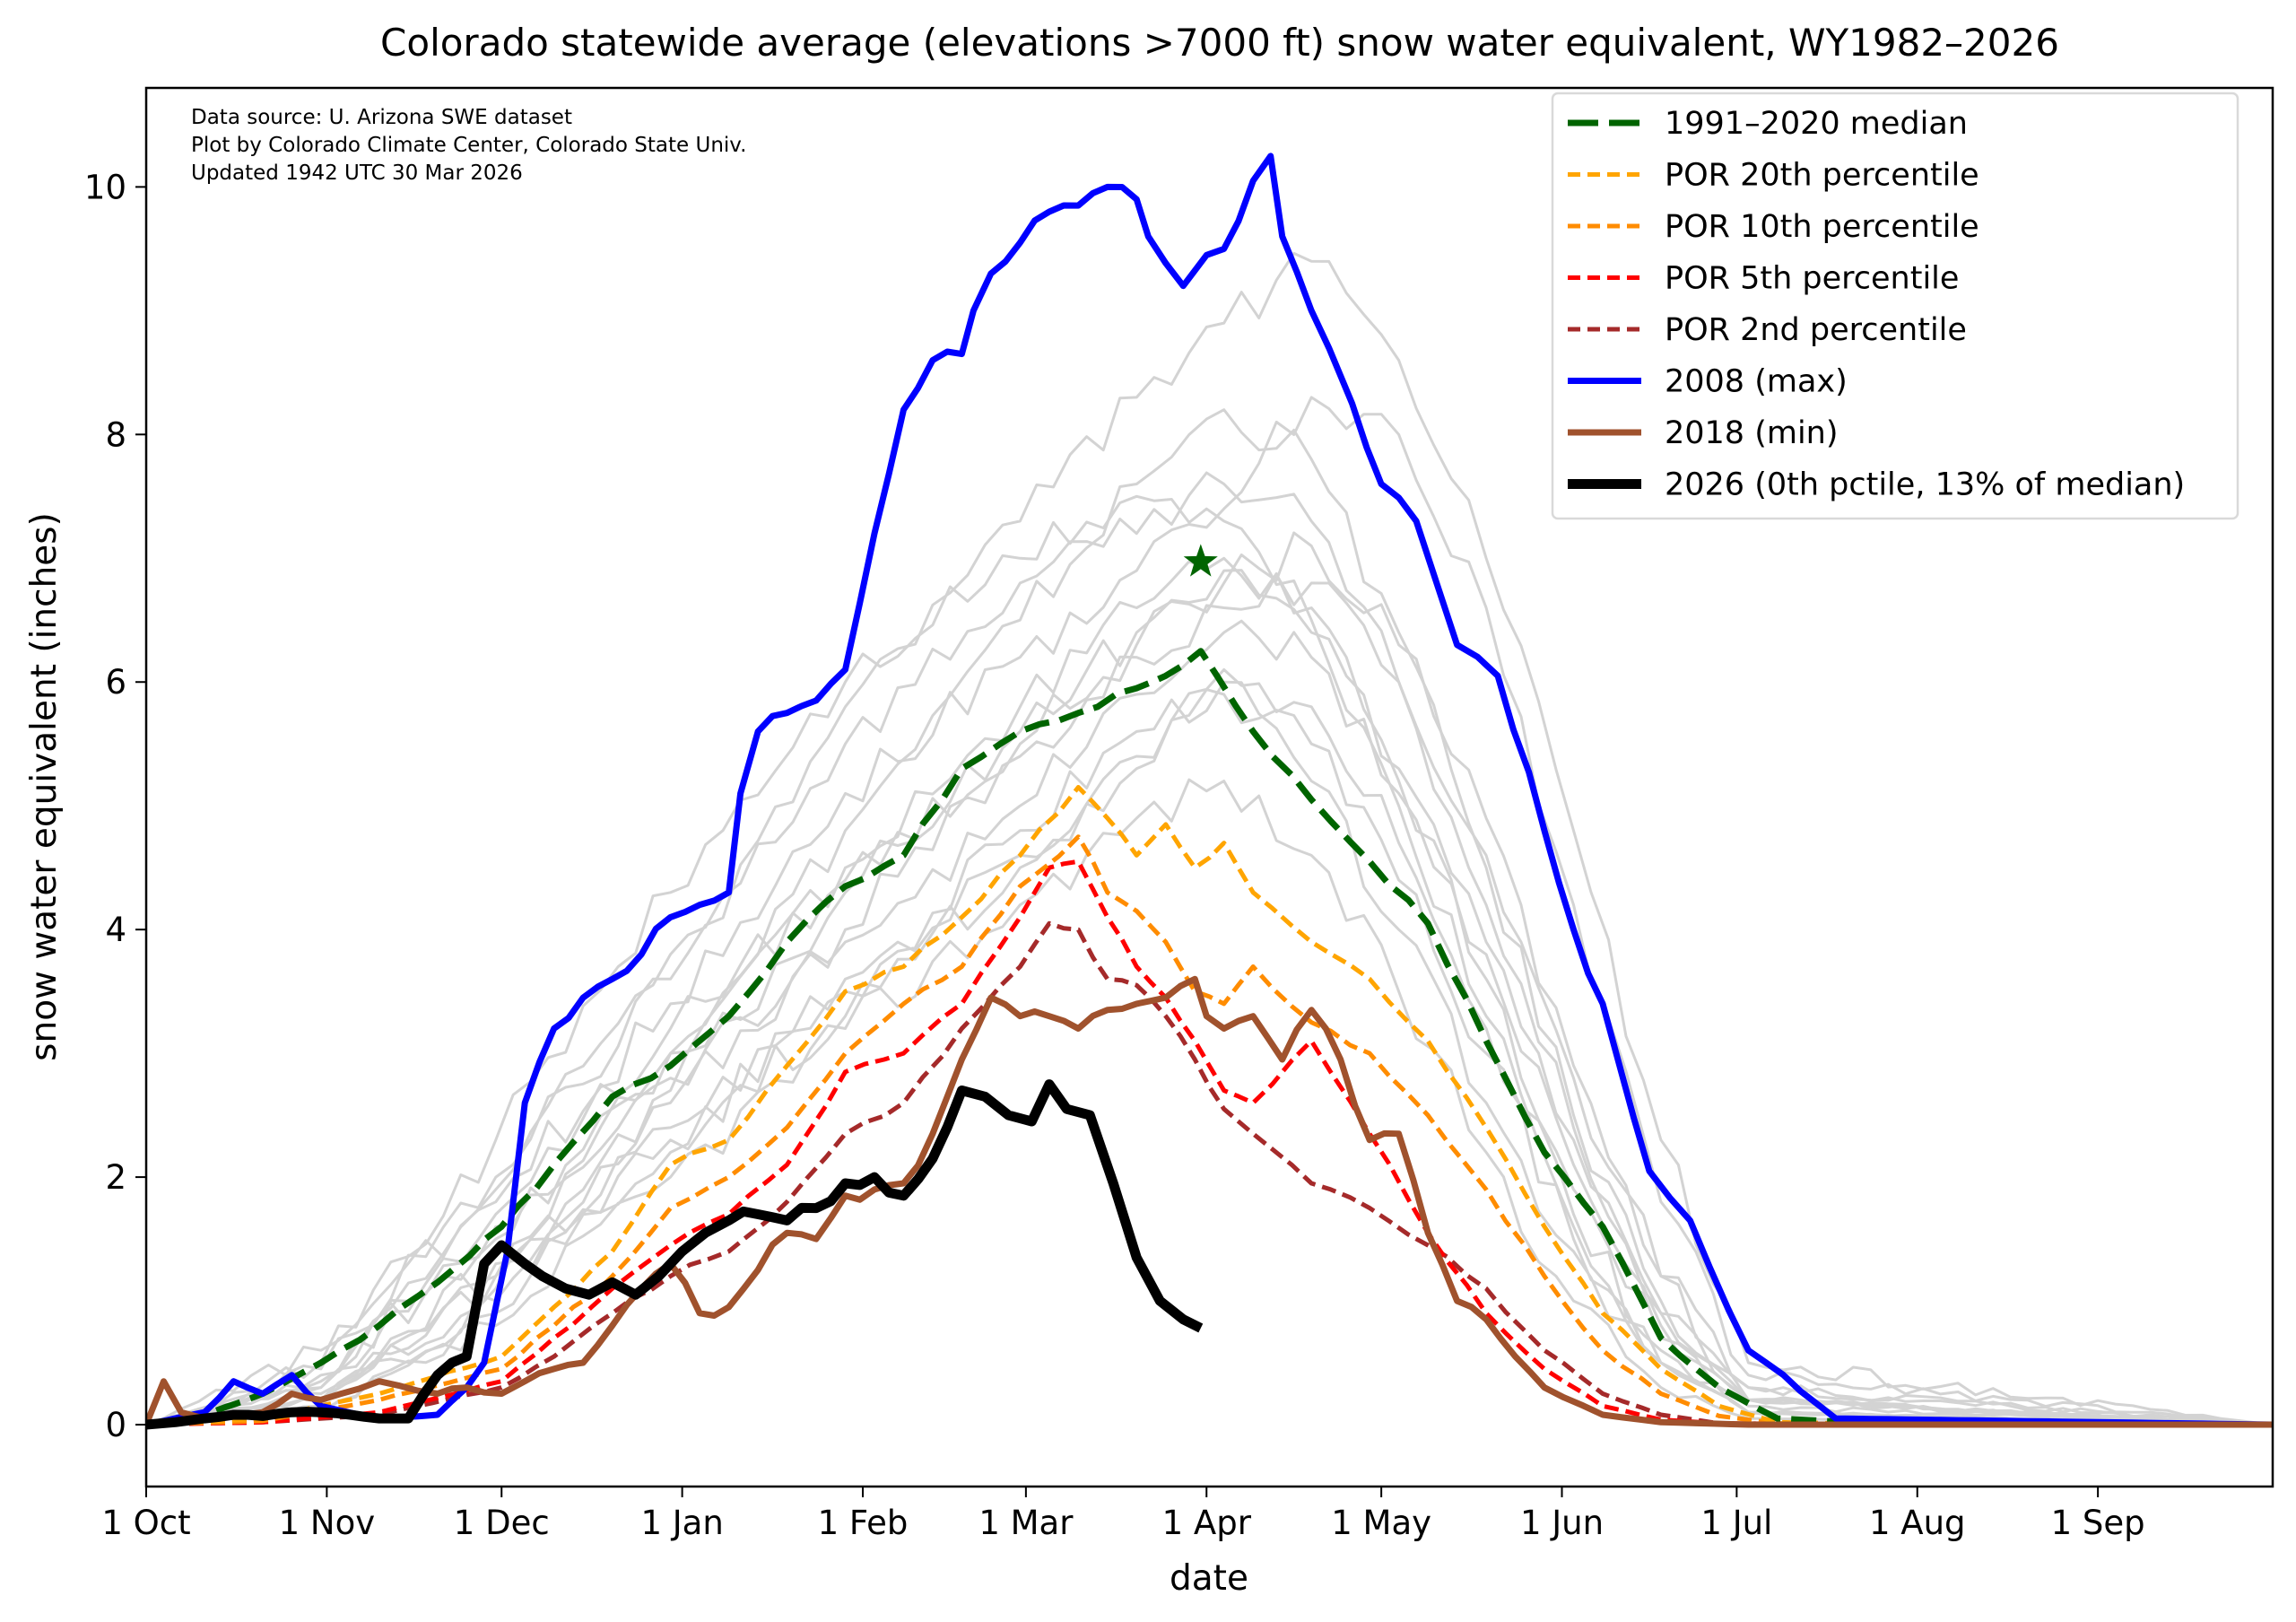 This screenshot has width=2296, height=1622. What do you see at coordinates (381, 118) in the screenshot?
I see `annotation-line: Data source: U. Arizona SWE dataset` at bounding box center [381, 118].